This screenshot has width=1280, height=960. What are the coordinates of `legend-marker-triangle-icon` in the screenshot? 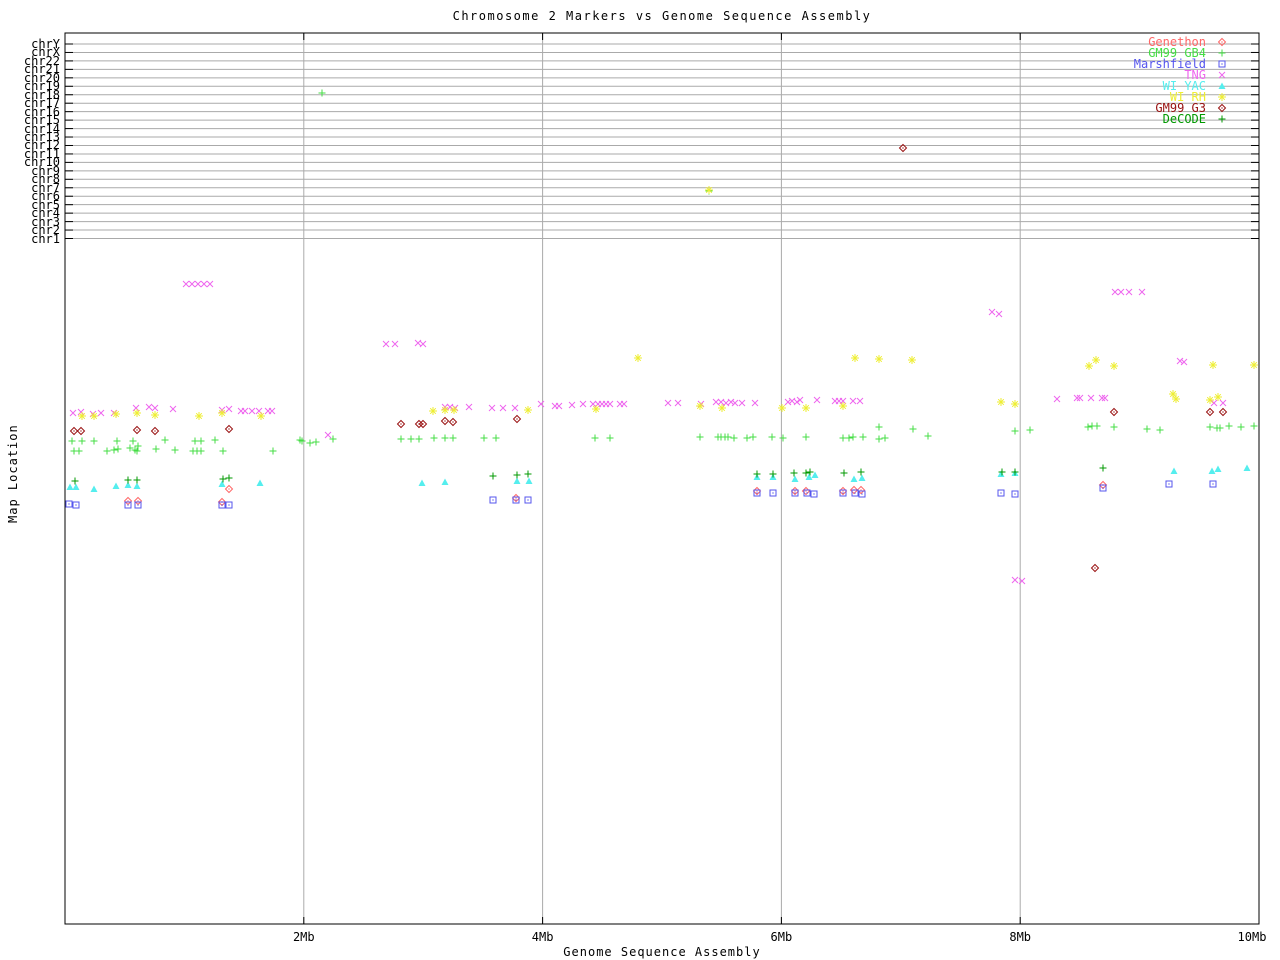 It's located at (1222, 86).